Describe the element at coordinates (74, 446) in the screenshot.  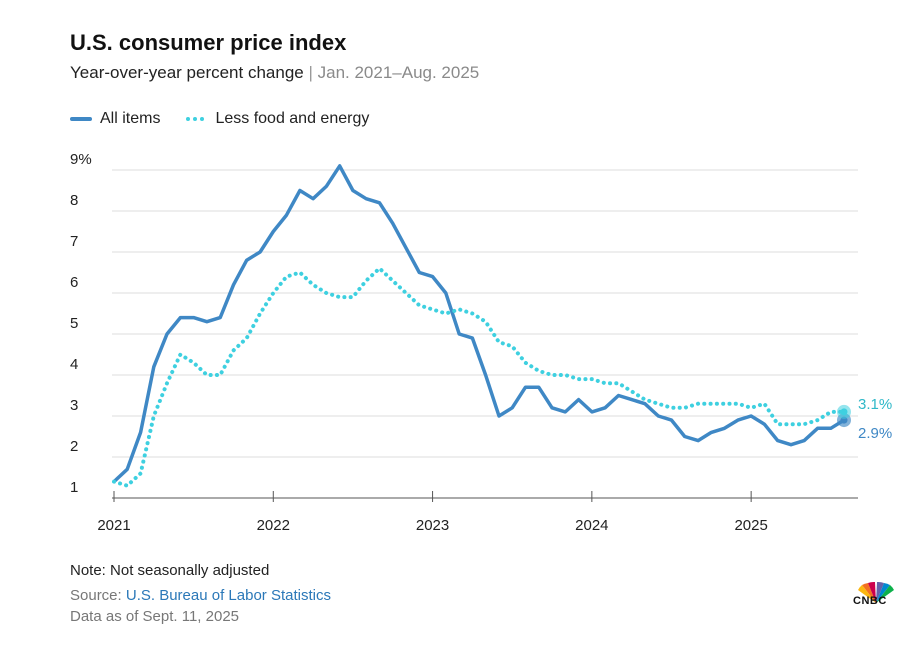
I see `y-tick-label: 2` at that location.